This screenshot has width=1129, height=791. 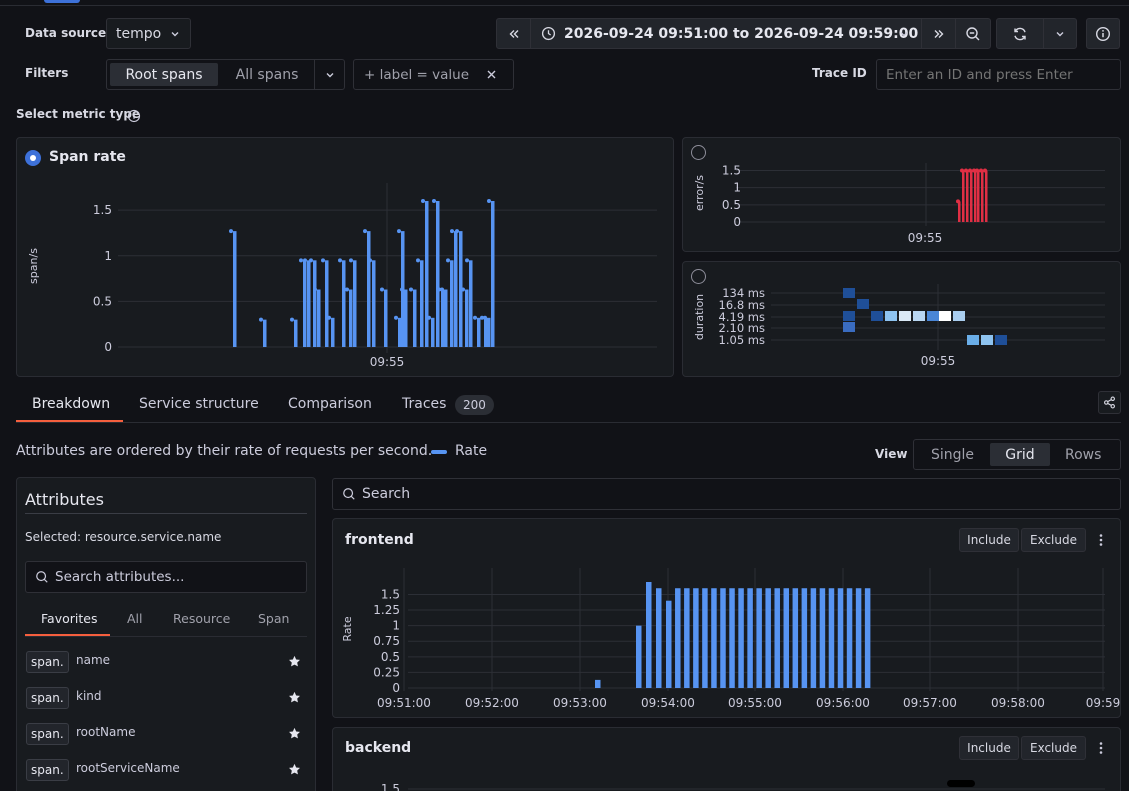 I want to click on time-shift-forward-button, so click(x=938, y=33).